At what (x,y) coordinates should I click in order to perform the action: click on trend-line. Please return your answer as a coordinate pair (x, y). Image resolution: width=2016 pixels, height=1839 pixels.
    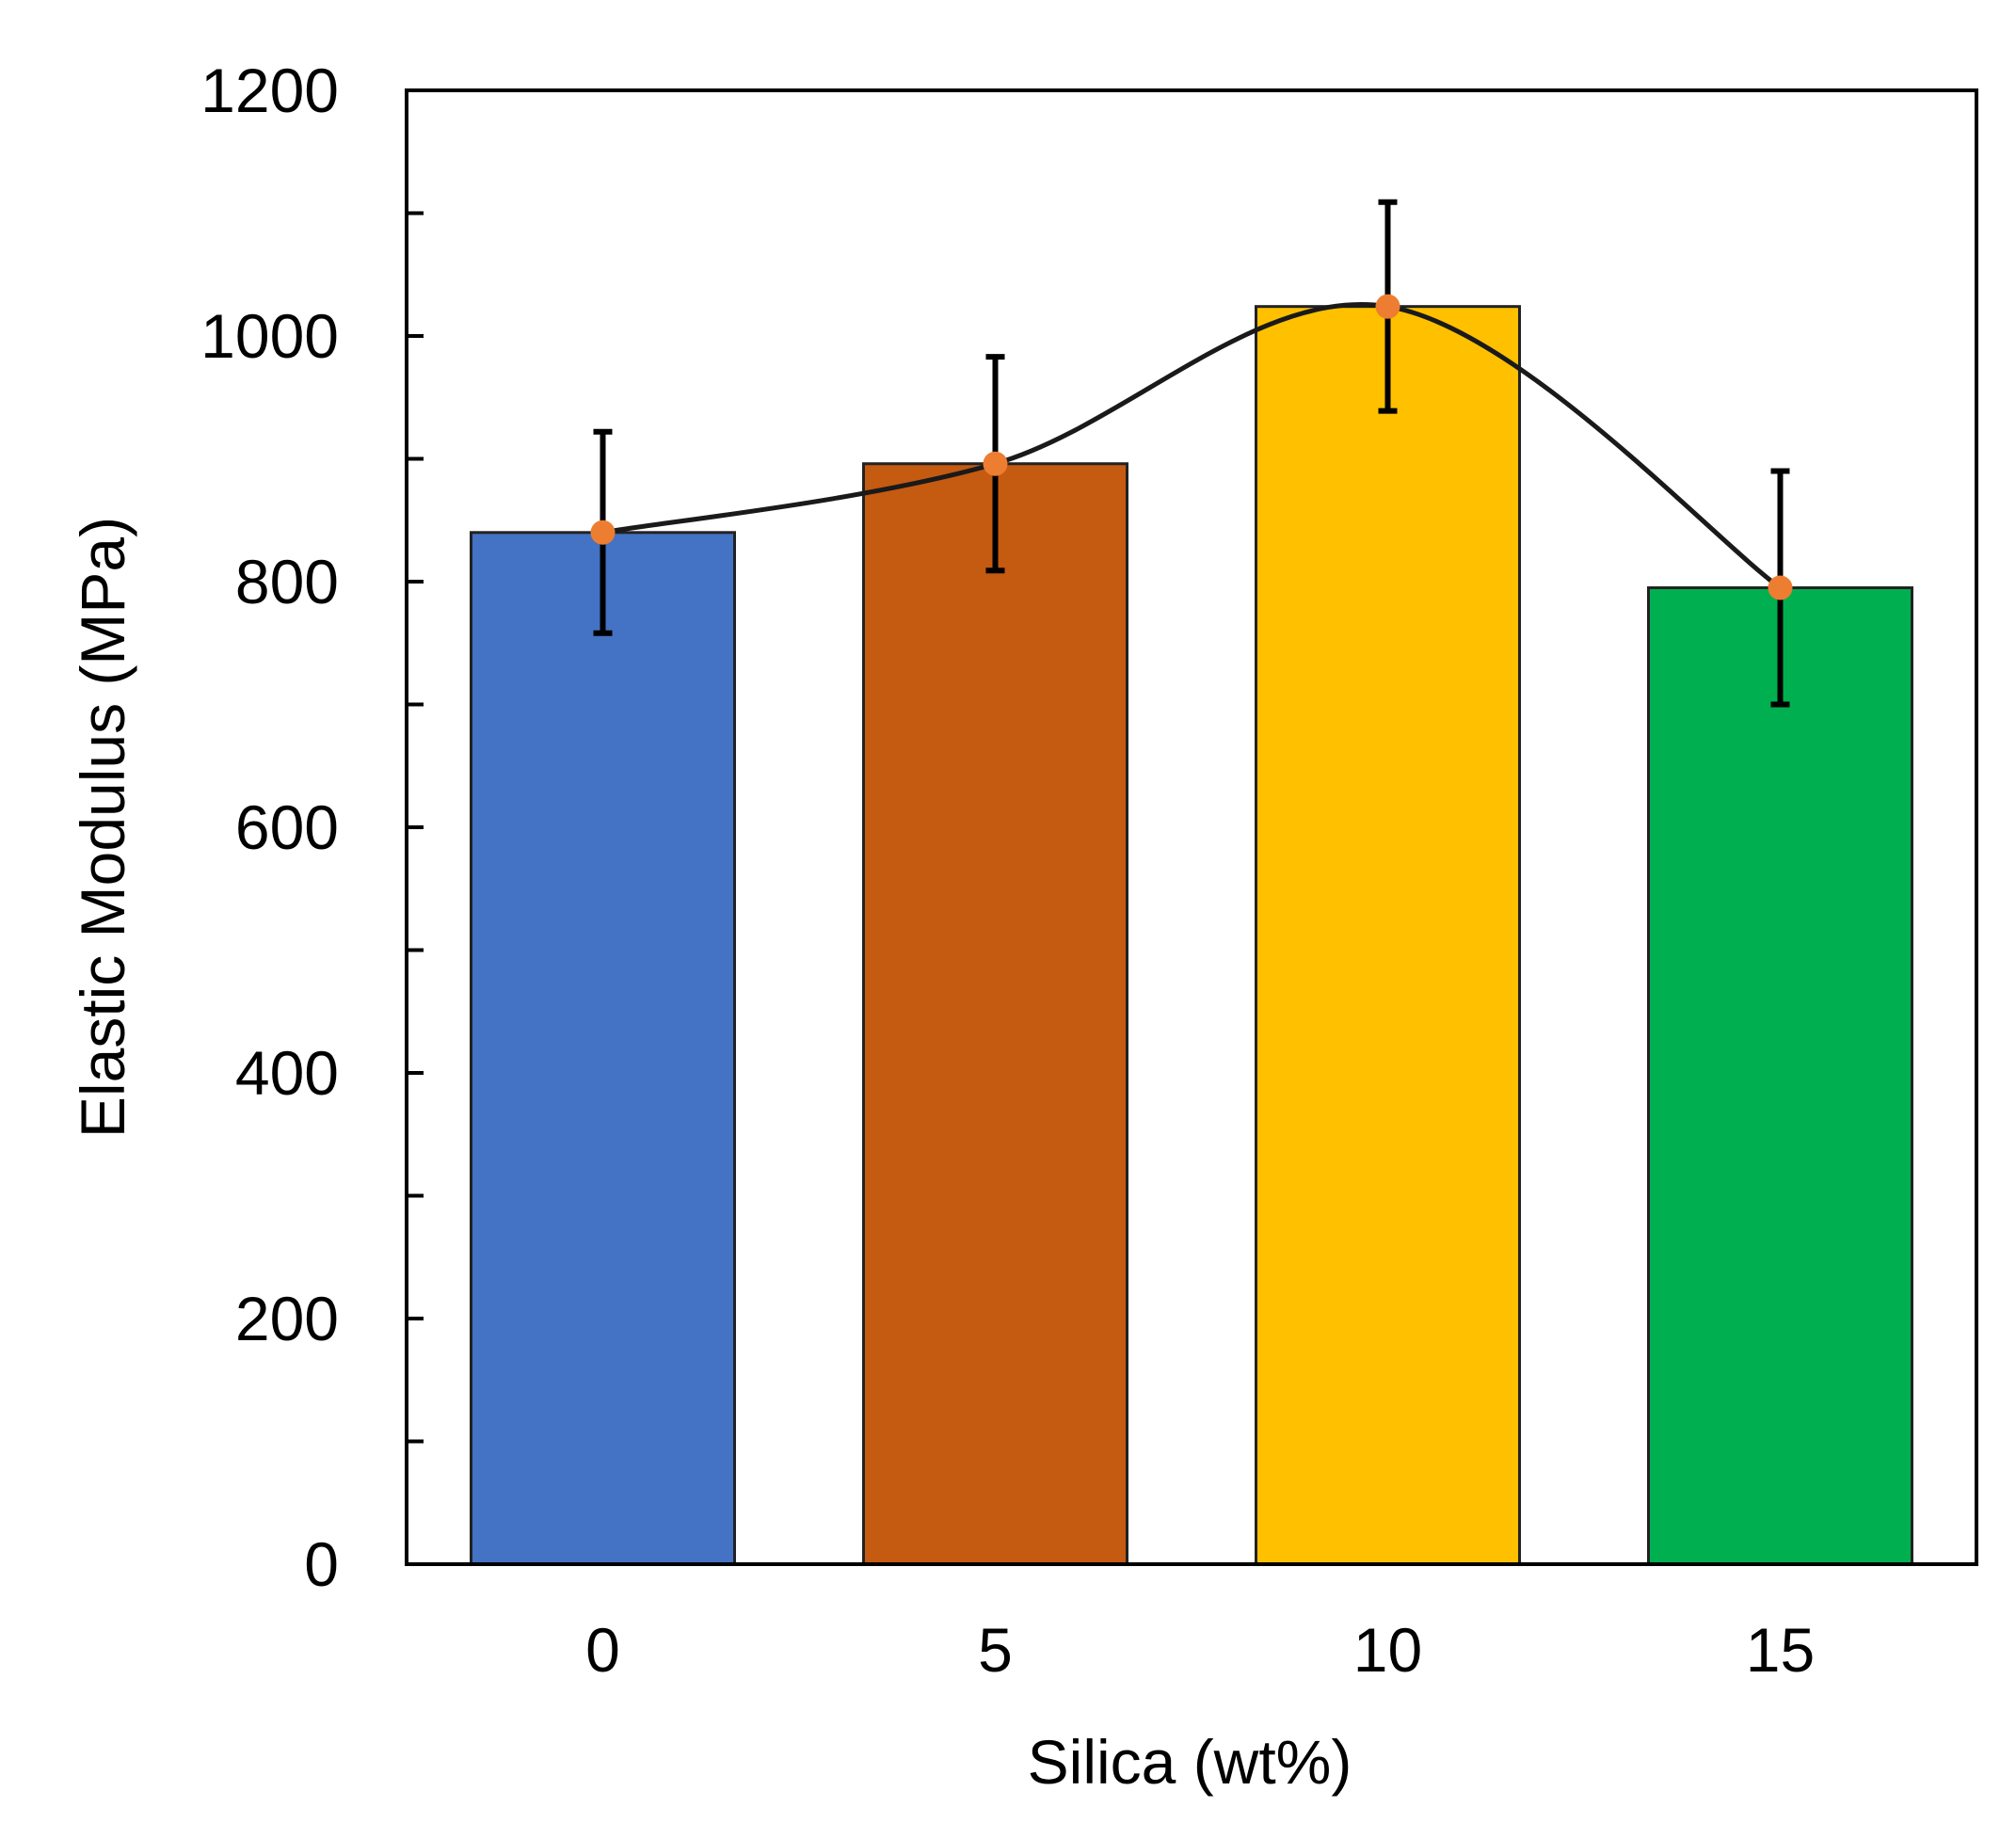
    Looking at the image, I should click on (1192, 446).